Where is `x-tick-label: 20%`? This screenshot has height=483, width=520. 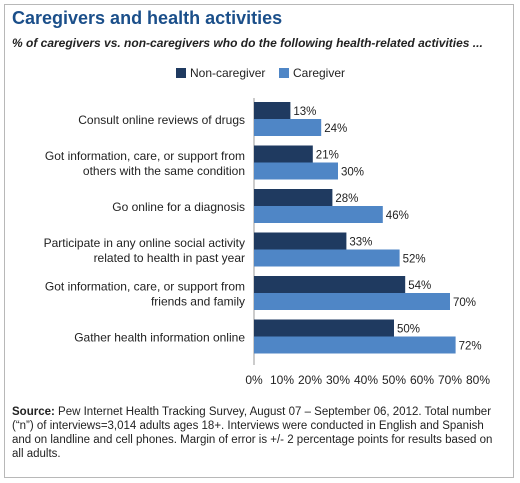
x-tick-label: 20% is located at coordinates (310, 380).